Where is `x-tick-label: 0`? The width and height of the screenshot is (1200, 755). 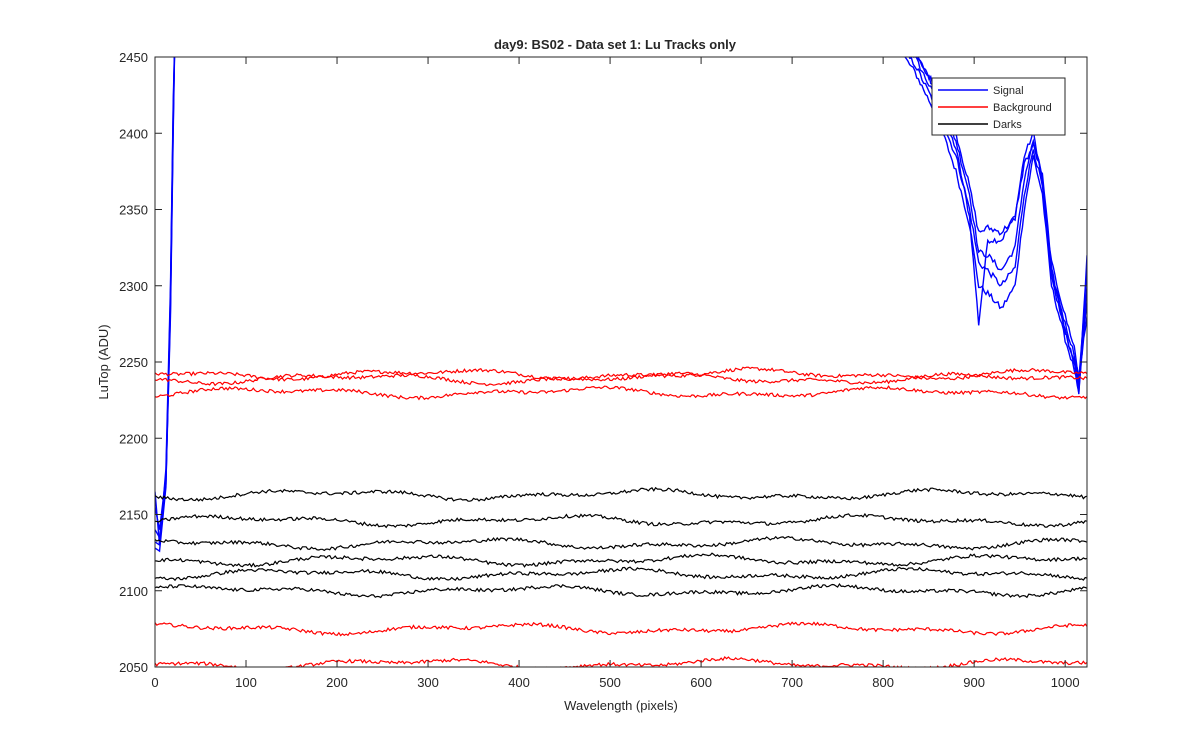 x-tick-label: 0 is located at coordinates (154, 682).